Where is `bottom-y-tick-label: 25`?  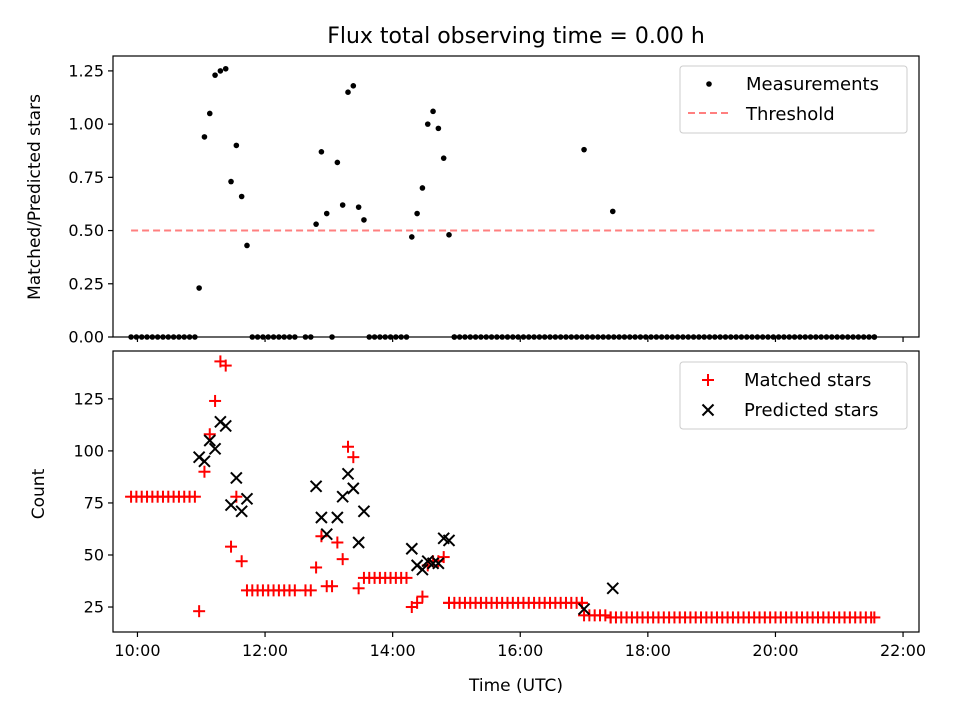
bottom-y-tick-label: 25 is located at coordinates (94, 607).